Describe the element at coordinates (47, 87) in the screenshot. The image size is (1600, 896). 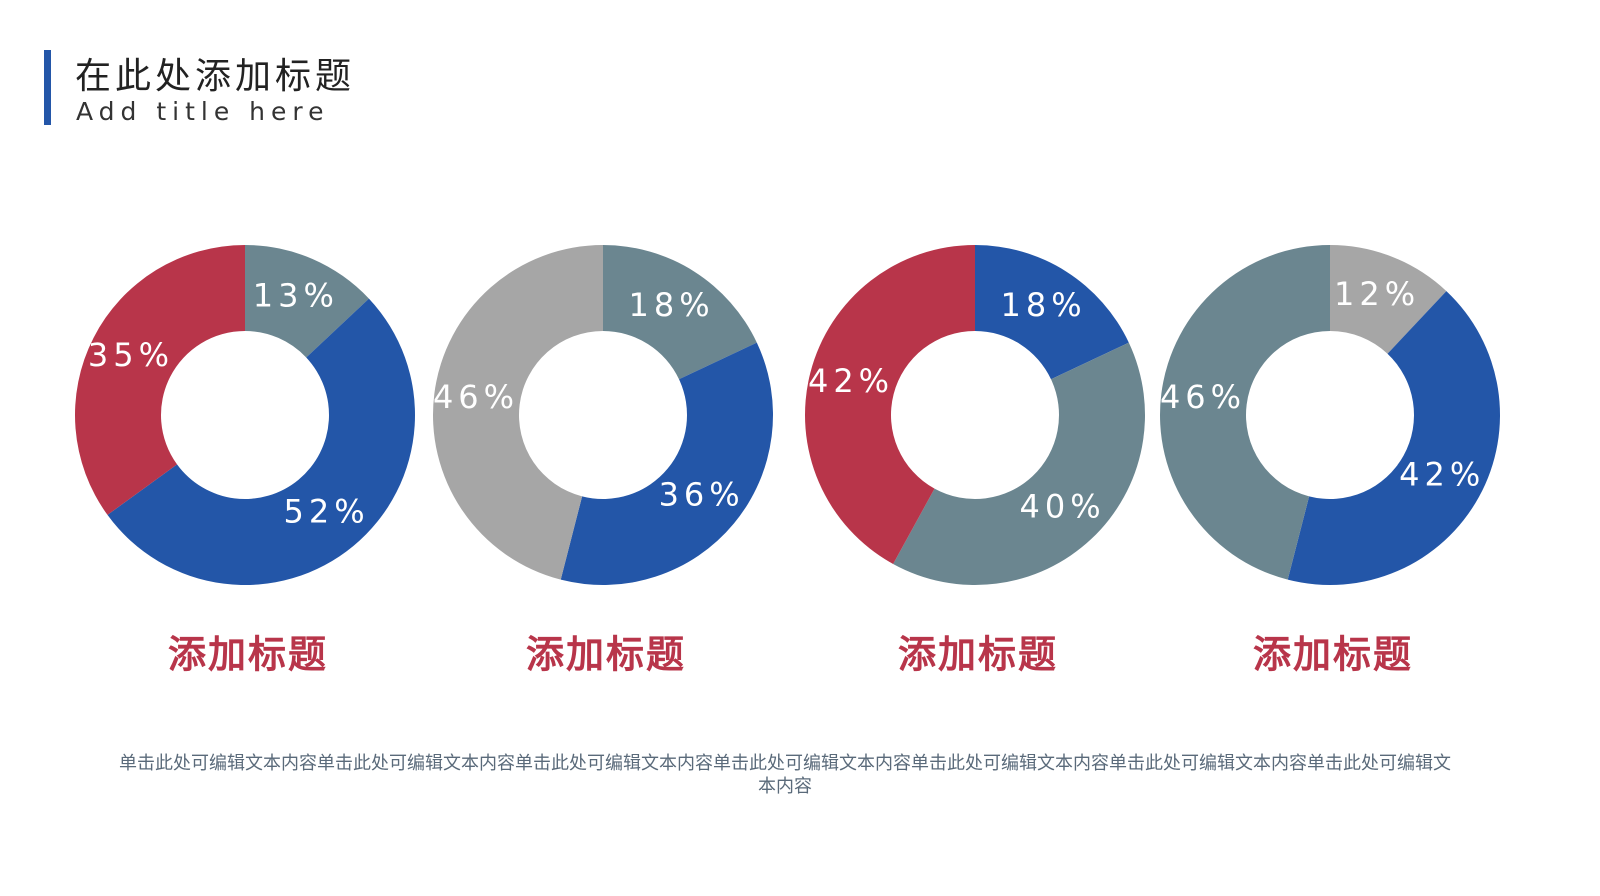
I see `title-bar` at that location.